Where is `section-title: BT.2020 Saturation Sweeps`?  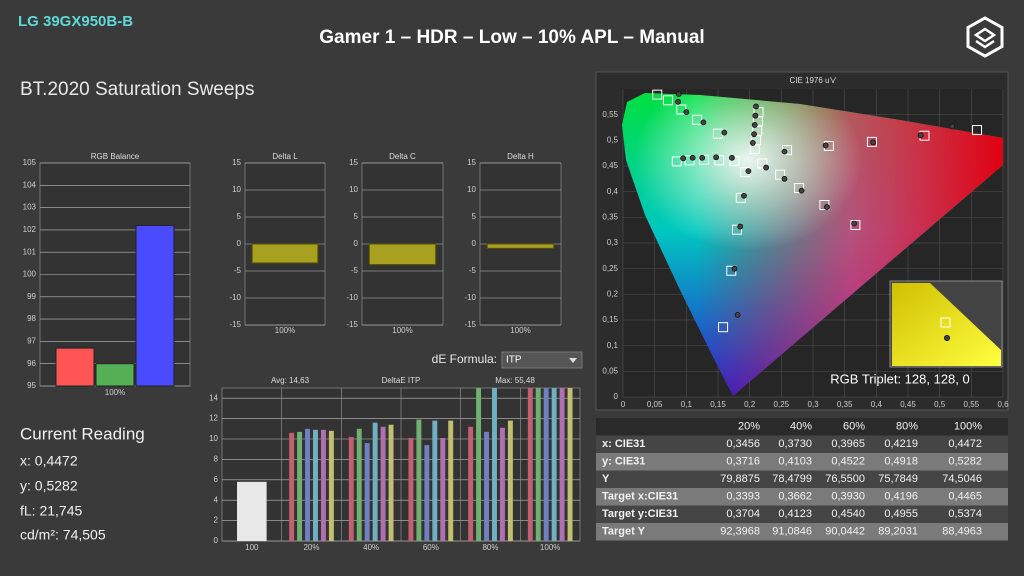 section-title: BT.2020 Saturation Sweeps is located at coordinates (137, 89).